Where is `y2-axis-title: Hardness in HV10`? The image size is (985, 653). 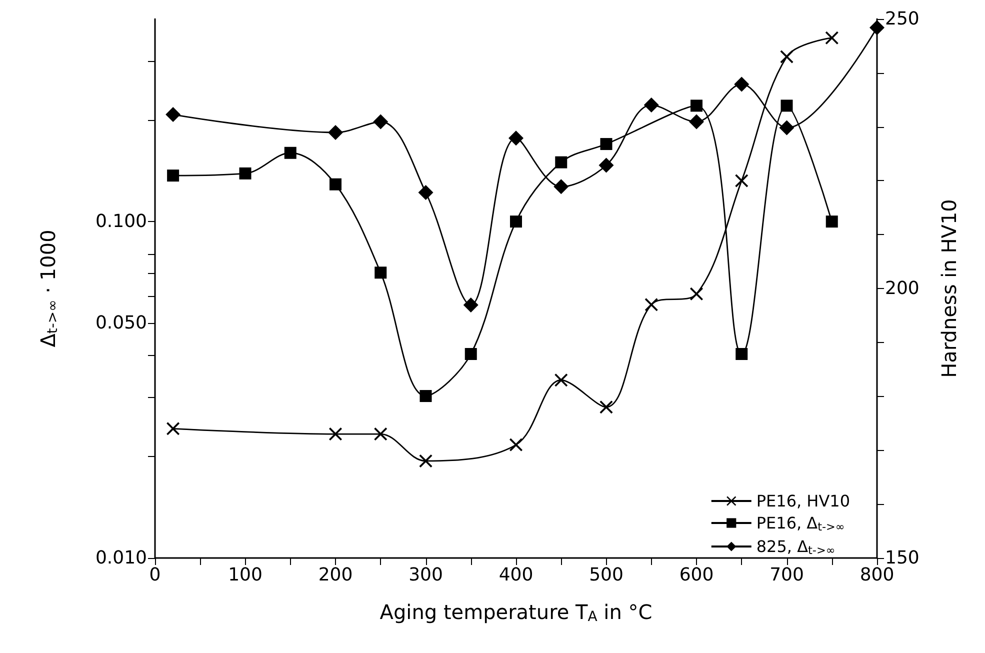 y2-axis-title: Hardness in HV10 is located at coordinates (949, 288).